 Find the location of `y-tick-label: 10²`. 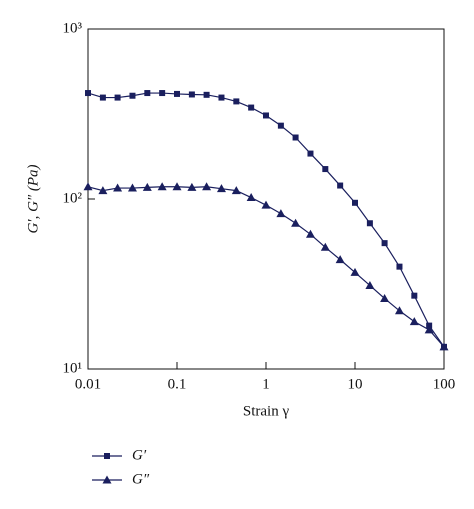

y-tick-label: 10² is located at coordinates (73, 198).